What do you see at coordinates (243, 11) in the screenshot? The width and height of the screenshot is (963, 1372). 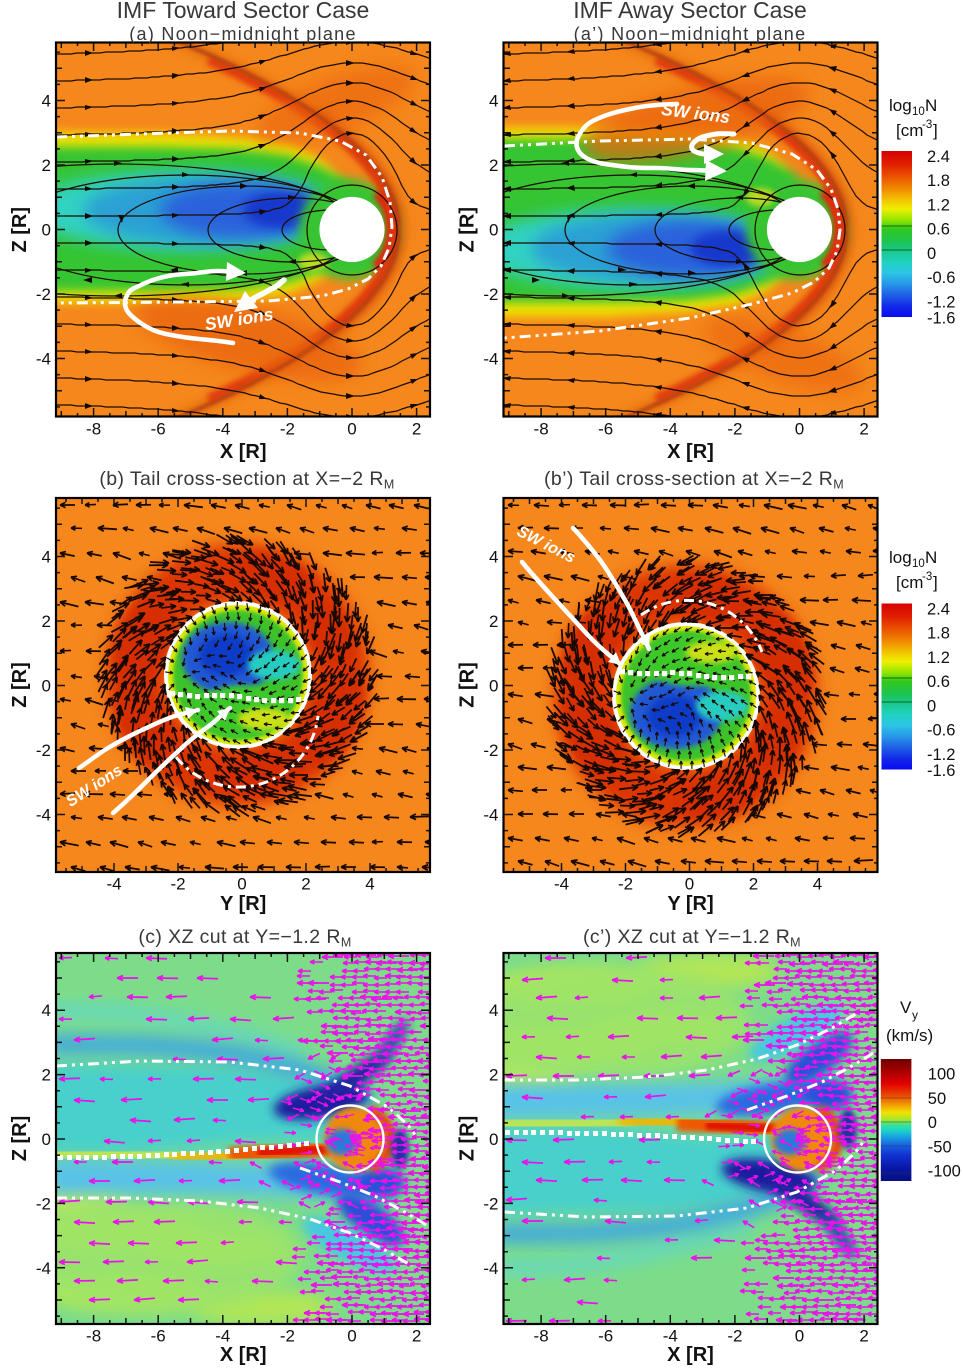 I see `svg-text: IMF Toward Sector Case` at bounding box center [243, 11].